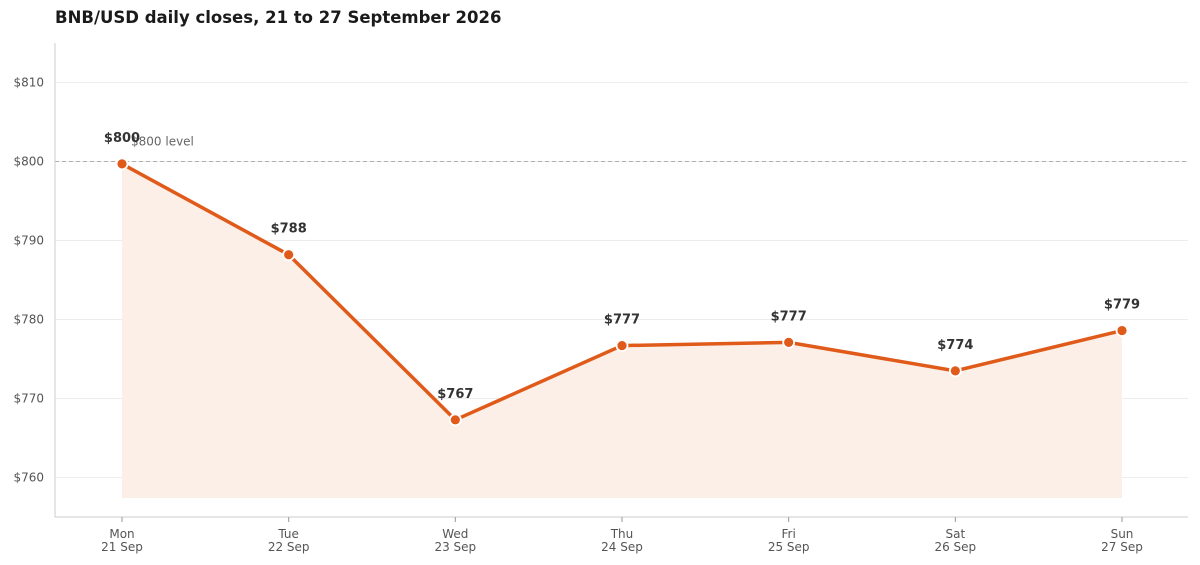  Describe the element at coordinates (621, 148) in the screenshot. I see `reference-line-group: $800 level` at that location.